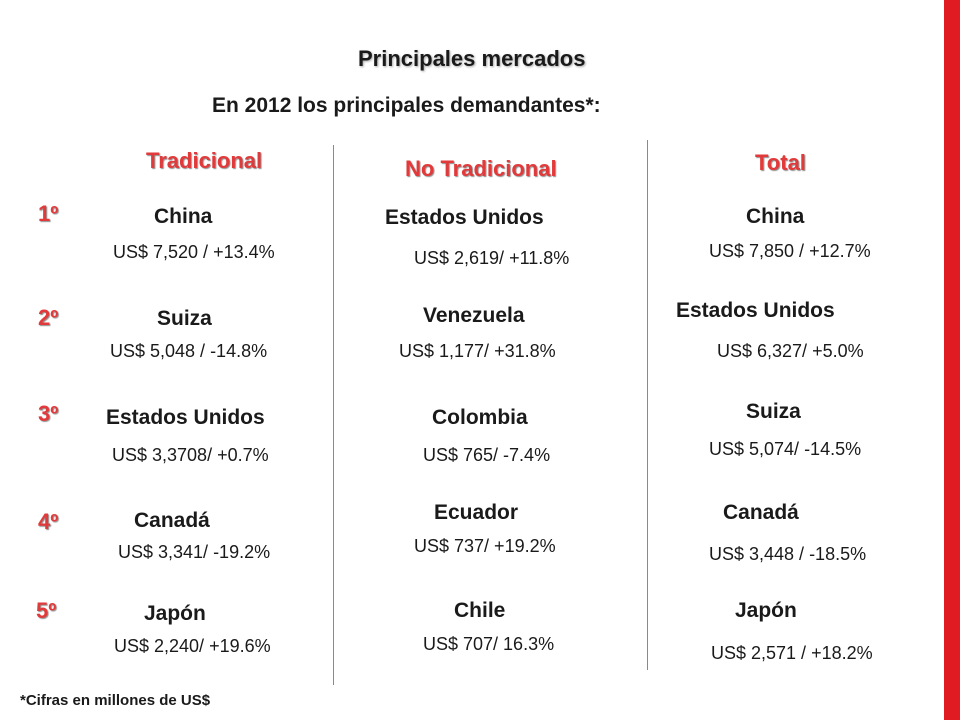  Describe the element at coordinates (480, 417) in the screenshot. I see `no-tradicional-country-3: Colombia` at that location.